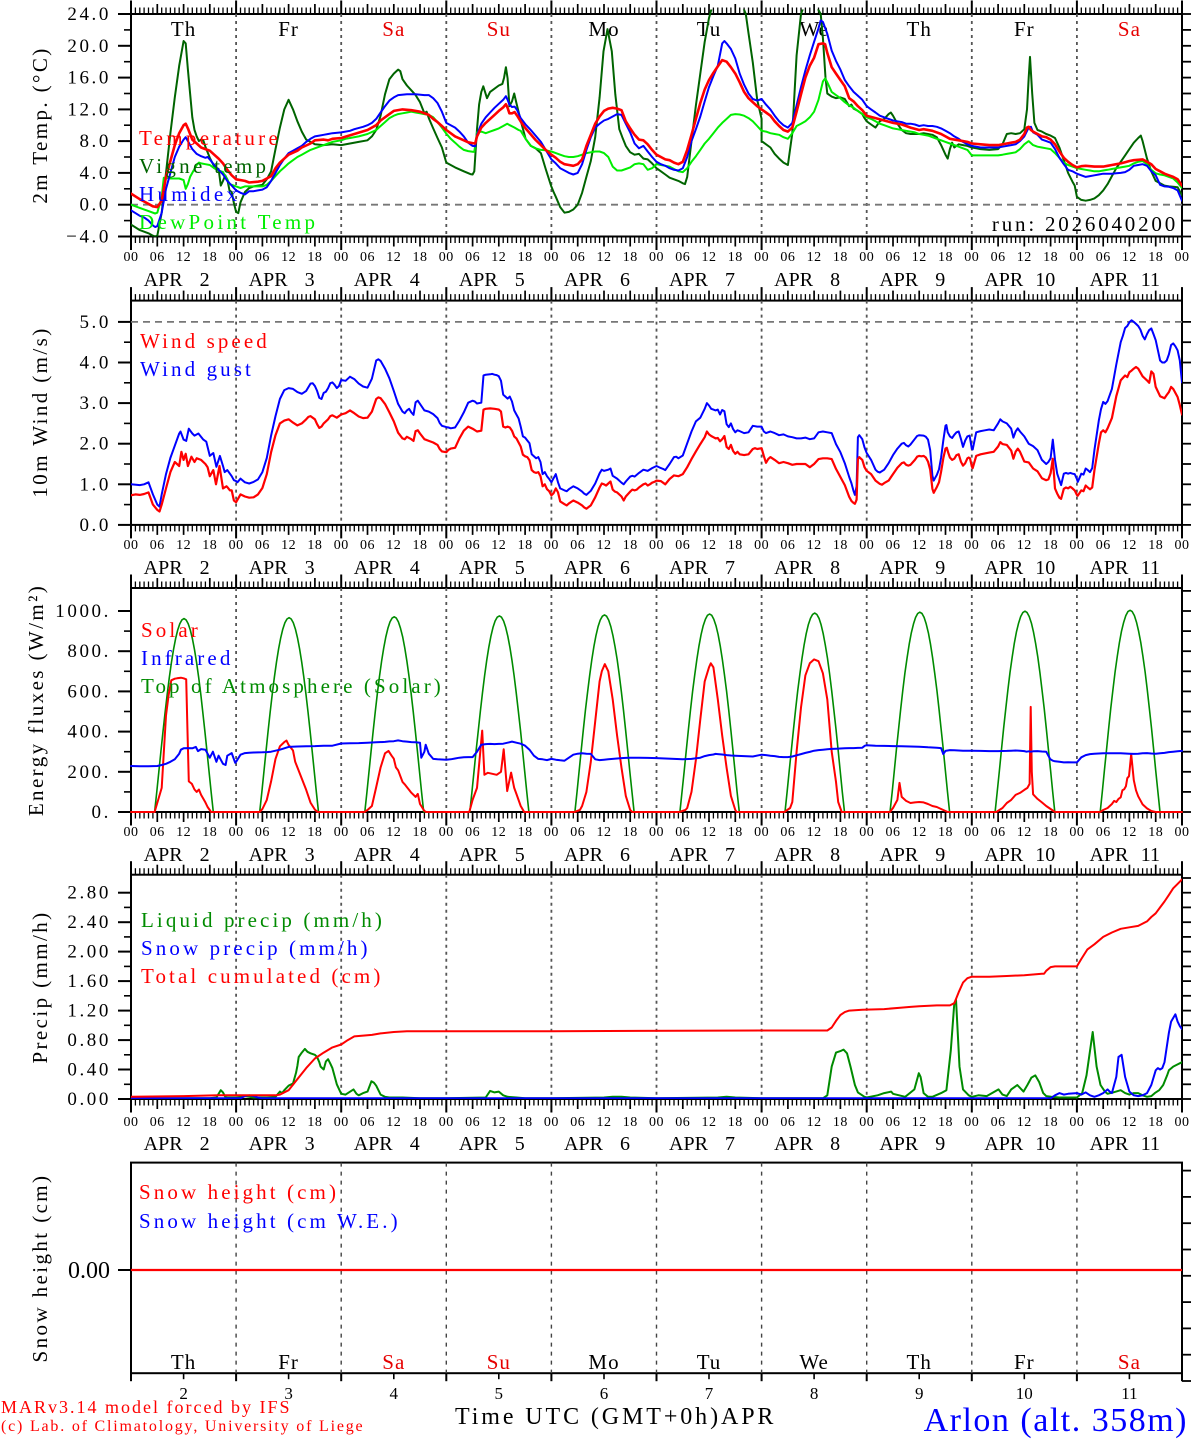 Image resolution: width=1194 pixels, height=1440 pixels. Describe the element at coordinates (197, 369) in the screenshot. I see `svg-text: Wind gust` at that location.